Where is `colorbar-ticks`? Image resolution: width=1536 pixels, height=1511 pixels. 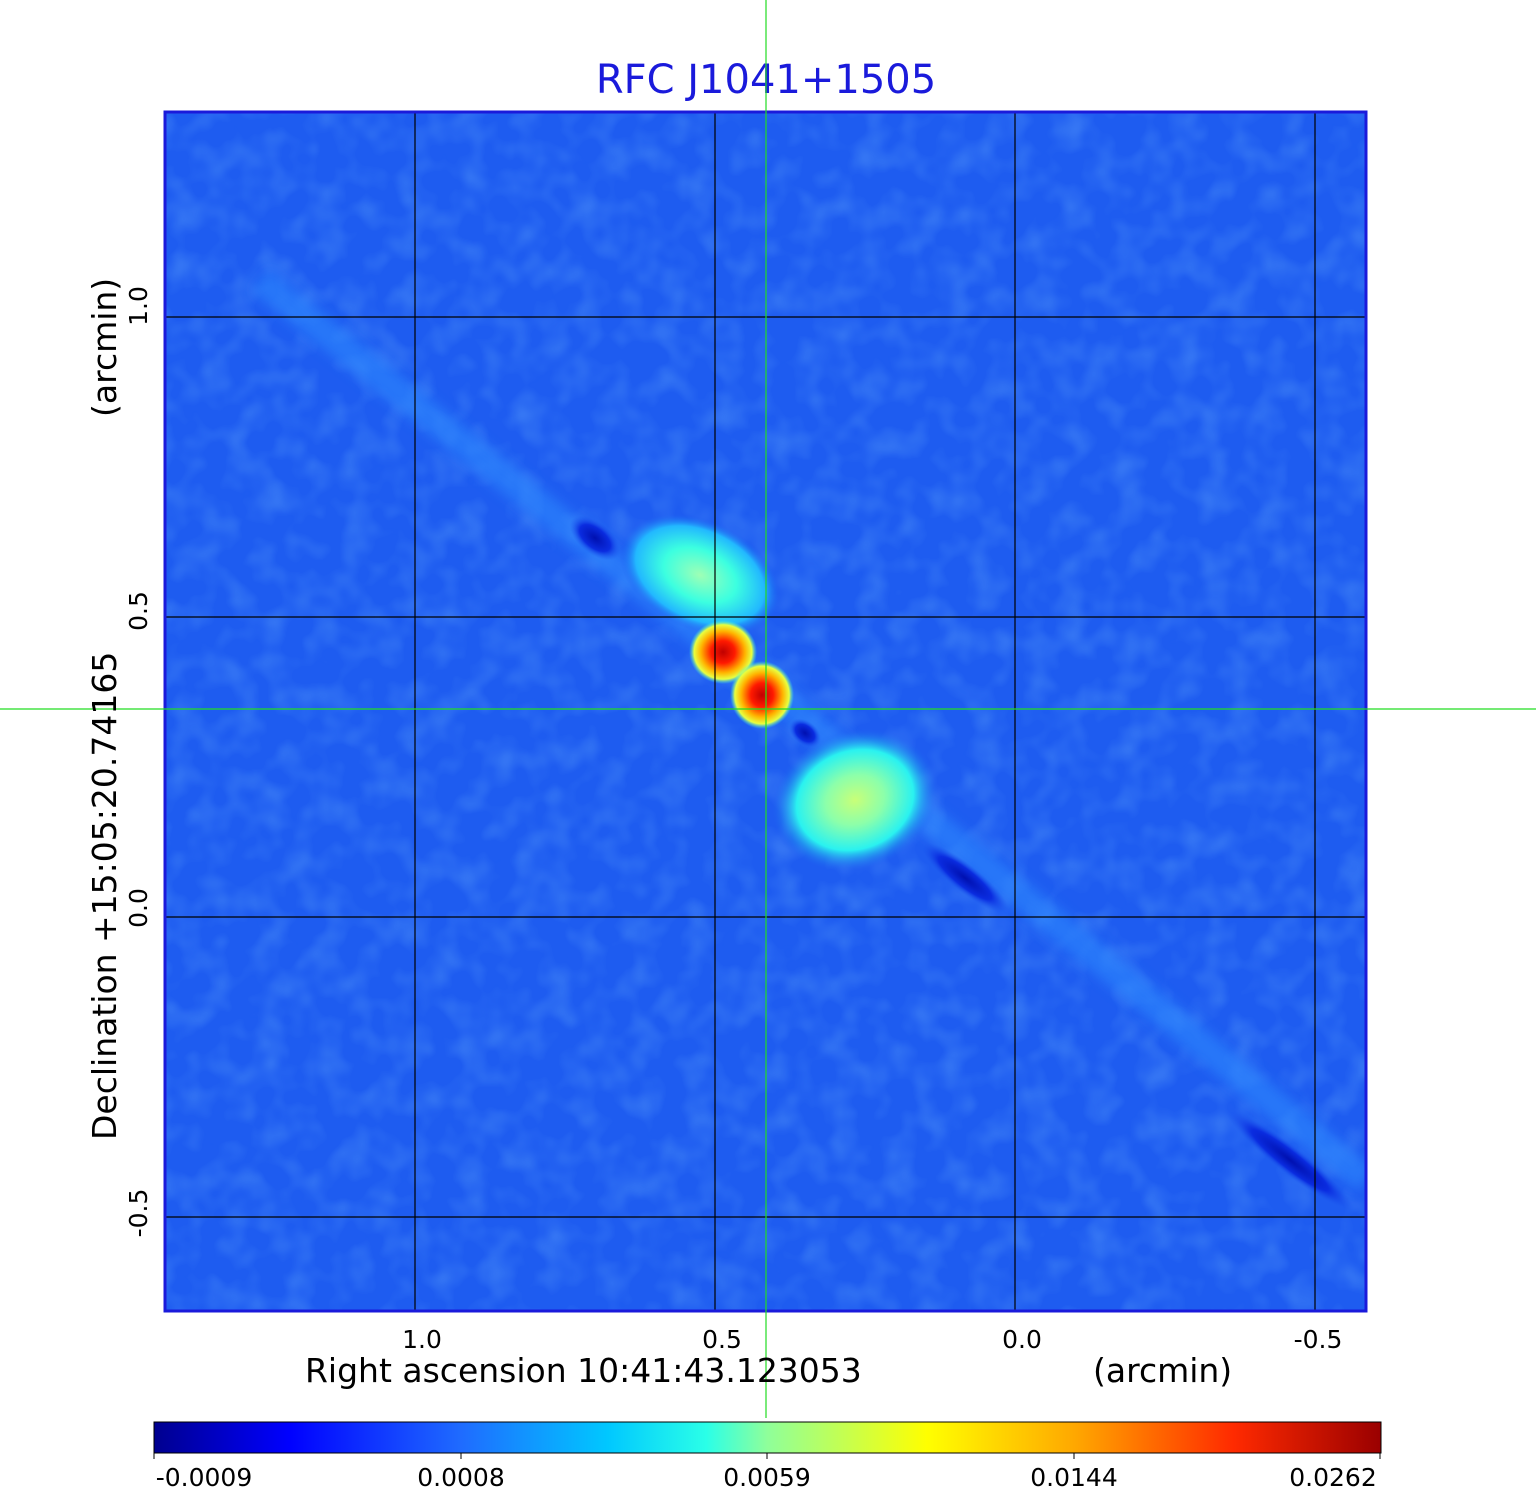
colorbar-ticks is located at coordinates (767, 1456).